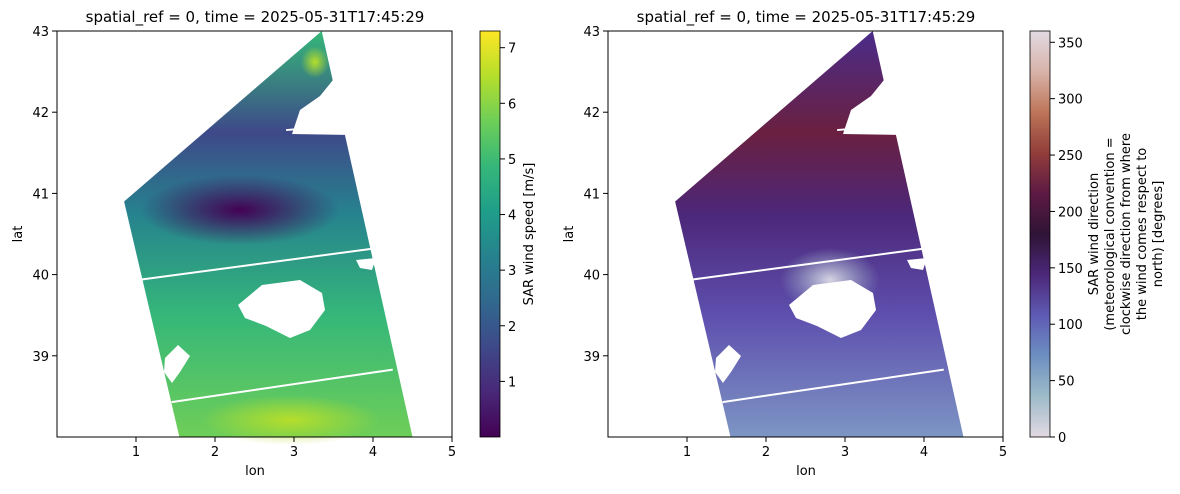  Describe the element at coordinates (591, 357) in the screenshot. I see `wind-direction-y-tick-label: 39` at that location.